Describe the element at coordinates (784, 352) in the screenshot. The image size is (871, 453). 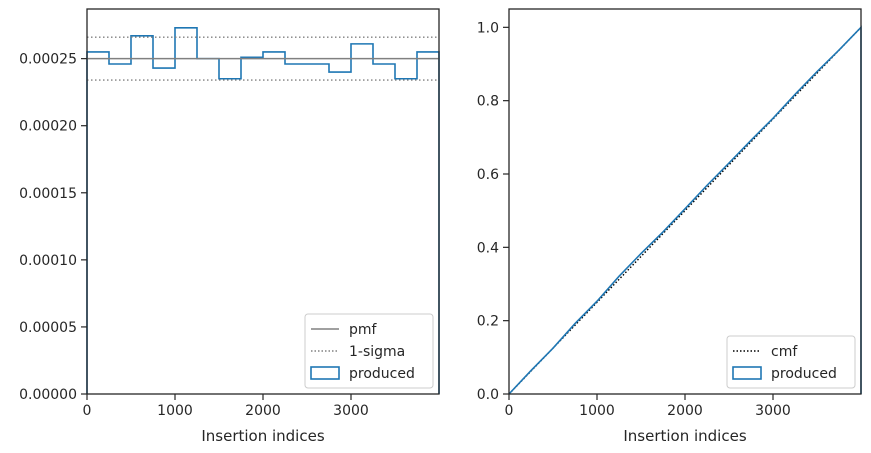
I see `legend-label-cmf: cmf` at that location.